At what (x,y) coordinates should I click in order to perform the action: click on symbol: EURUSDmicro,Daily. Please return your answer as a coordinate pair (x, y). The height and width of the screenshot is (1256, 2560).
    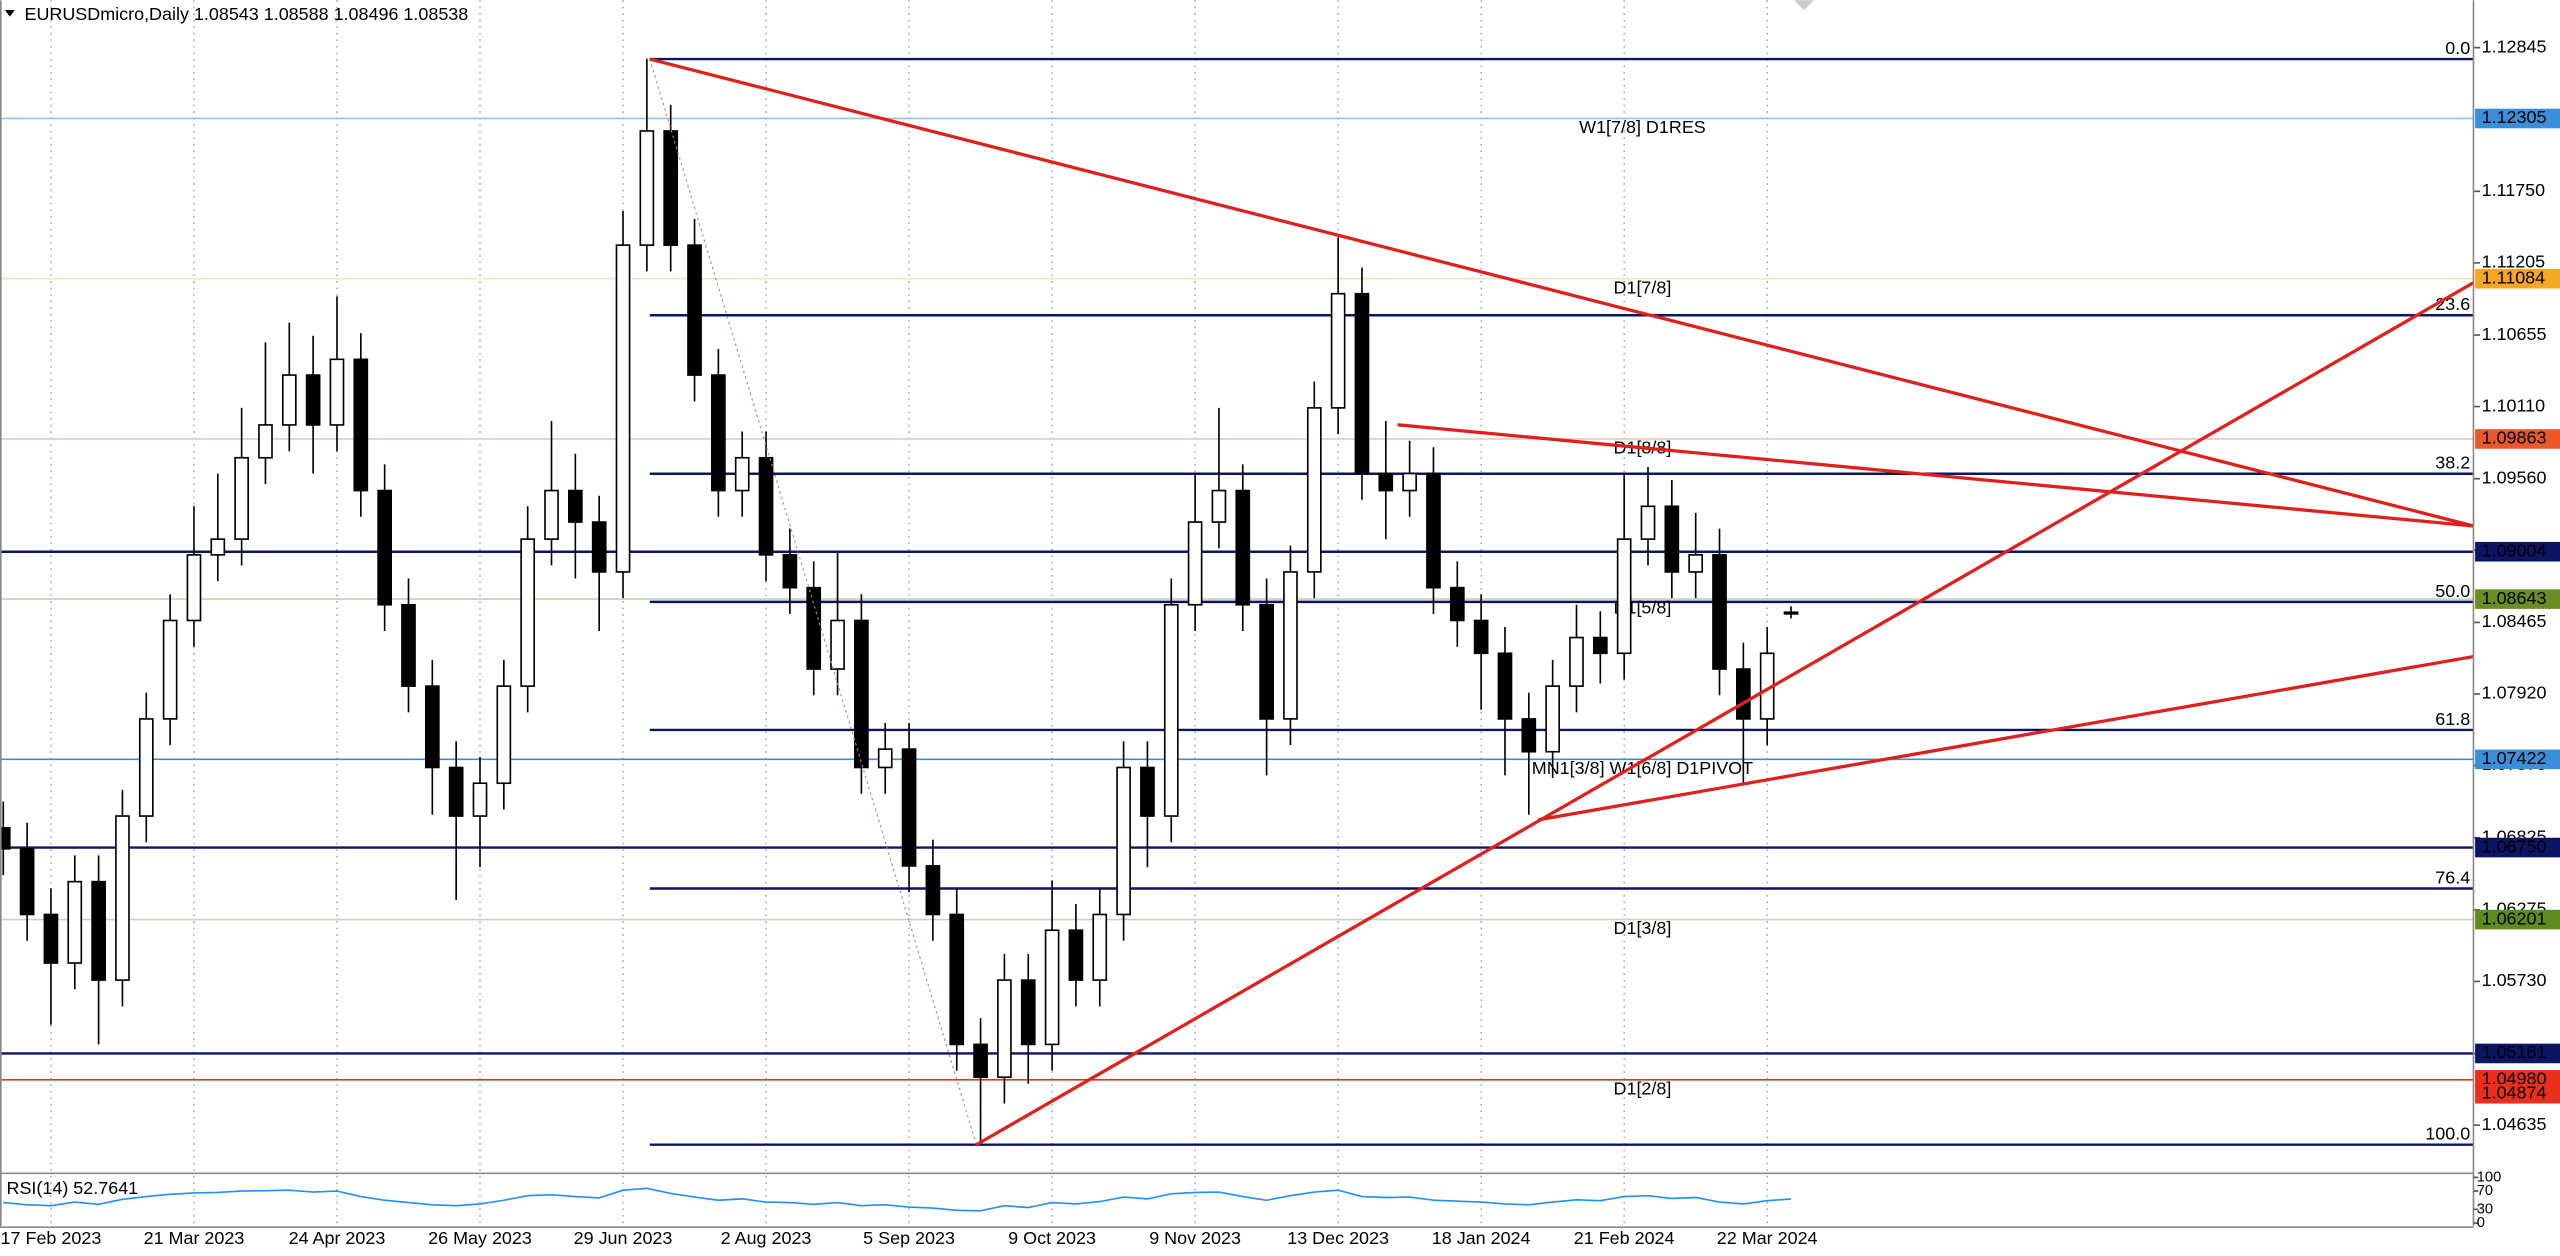
    Looking at the image, I should click on (106, 14).